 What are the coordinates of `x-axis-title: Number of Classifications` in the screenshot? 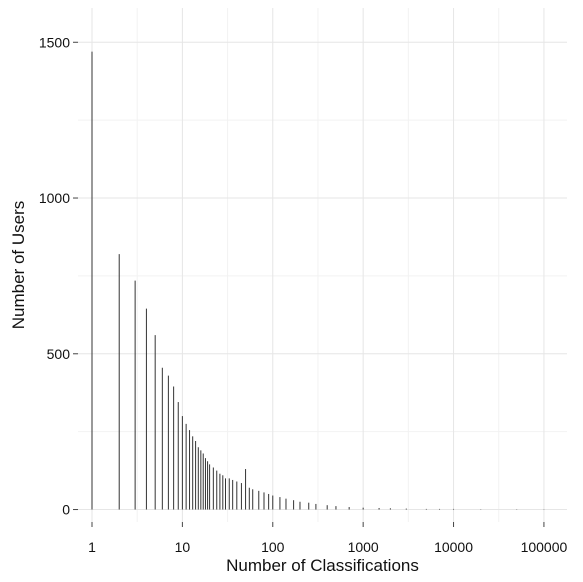 It's located at (322, 565).